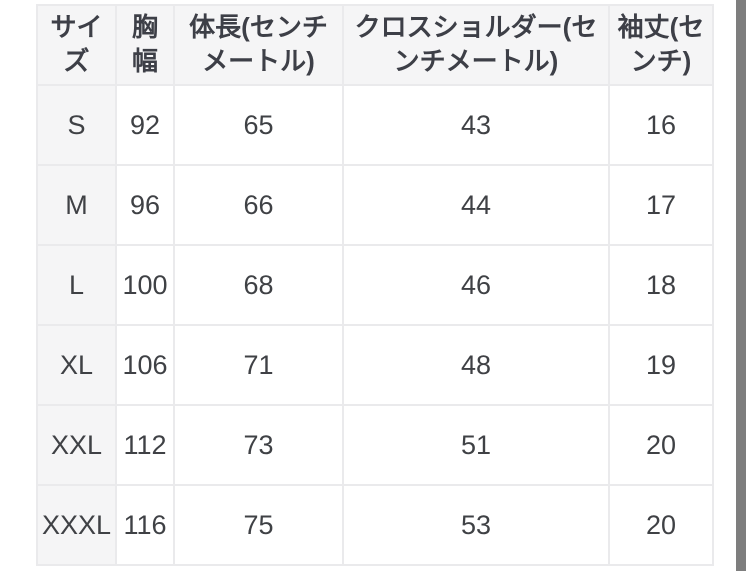 This screenshot has height=571, width=750. I want to click on chest-width-cell: 96, so click(145, 205).